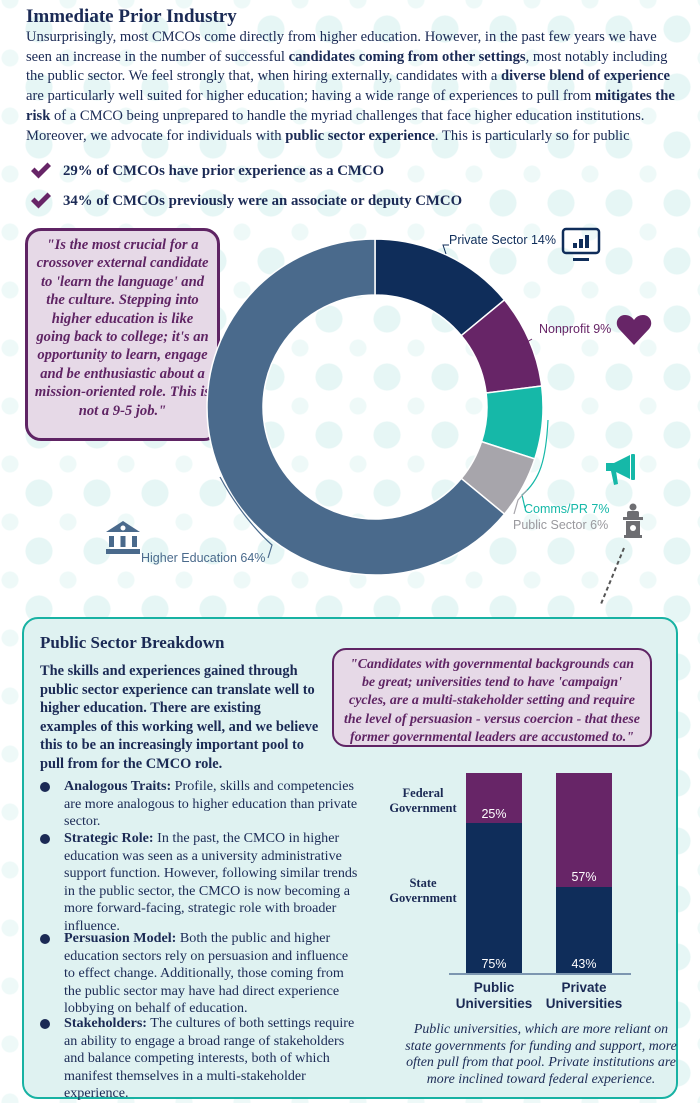 Image resolution: width=700 pixels, height=1103 pixels. Describe the element at coordinates (109, 838) in the screenshot. I see `bullet-head: Strategic Role:` at that location.